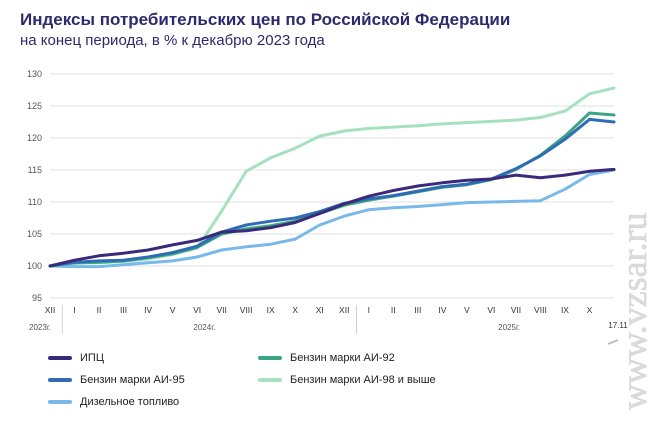 Image resolution: width=671 pixels, height=425 pixels. I want to click on year-label: 2024г., so click(204, 327).